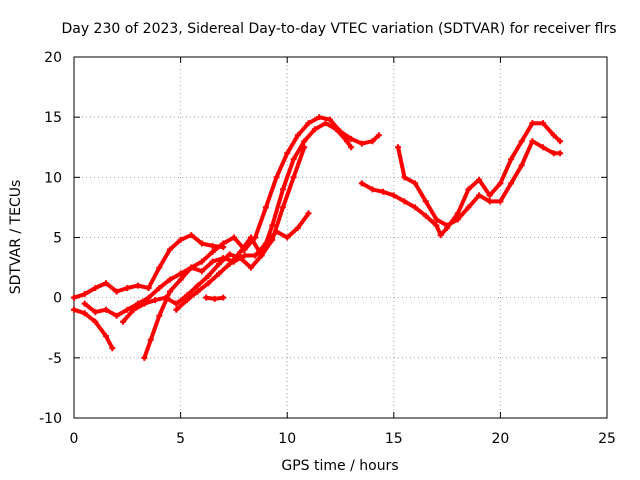 The width and height of the screenshot is (640, 480). I want to click on y-tick-label: 0, so click(57, 299).